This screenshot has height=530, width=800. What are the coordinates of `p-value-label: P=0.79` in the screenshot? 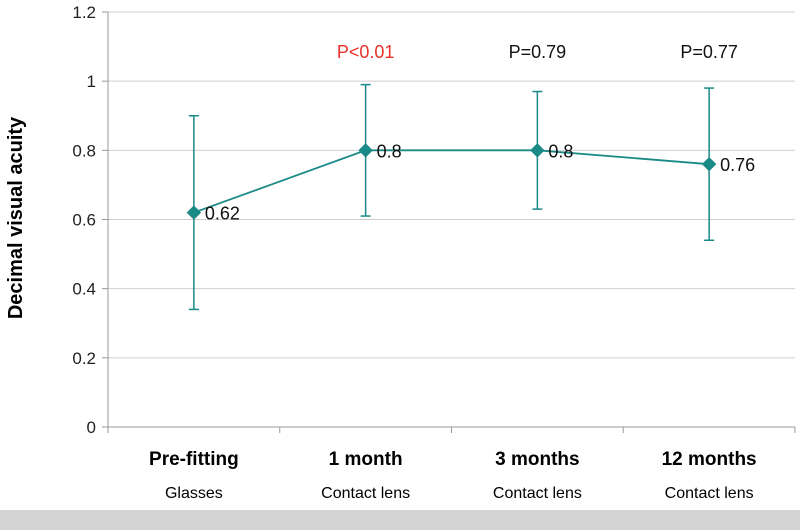 It's located at (538, 52).